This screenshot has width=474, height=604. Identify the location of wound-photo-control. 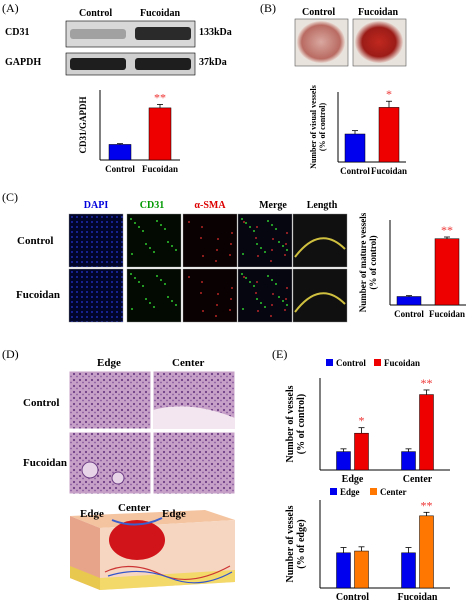
(321, 42).